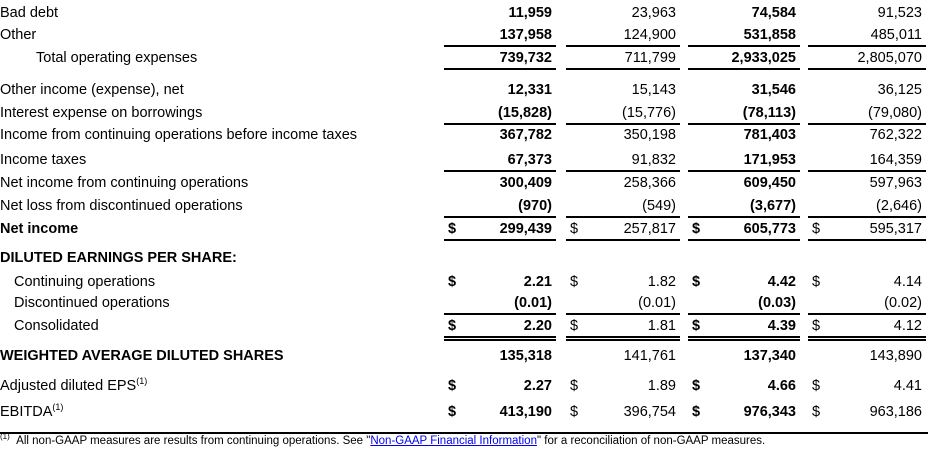  Describe the element at coordinates (118, 258) in the screenshot. I see `row-label: DILUTED EARNINGS PER SHARE:` at that location.